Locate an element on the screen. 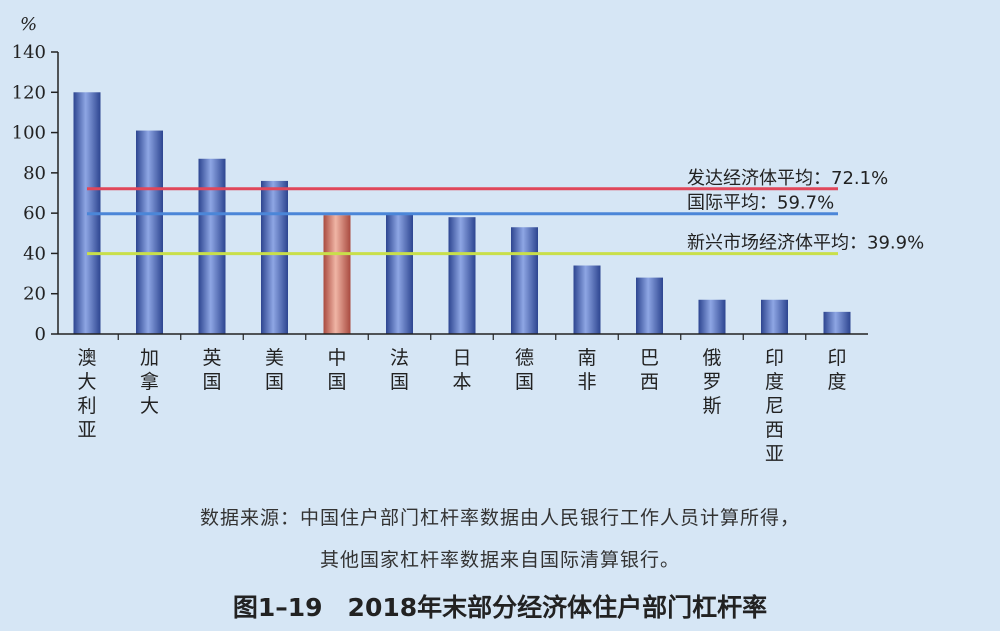 The image size is (1000, 631). x-category-label: 印度尼西亚 is located at coordinates (774, 406).